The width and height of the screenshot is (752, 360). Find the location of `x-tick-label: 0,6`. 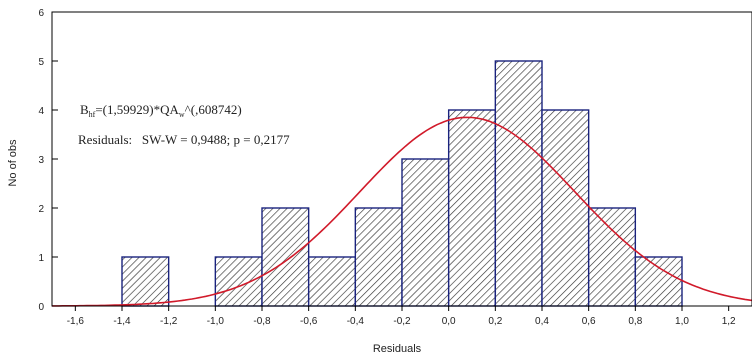

x-tick-label: 0,6 is located at coordinates (589, 321).